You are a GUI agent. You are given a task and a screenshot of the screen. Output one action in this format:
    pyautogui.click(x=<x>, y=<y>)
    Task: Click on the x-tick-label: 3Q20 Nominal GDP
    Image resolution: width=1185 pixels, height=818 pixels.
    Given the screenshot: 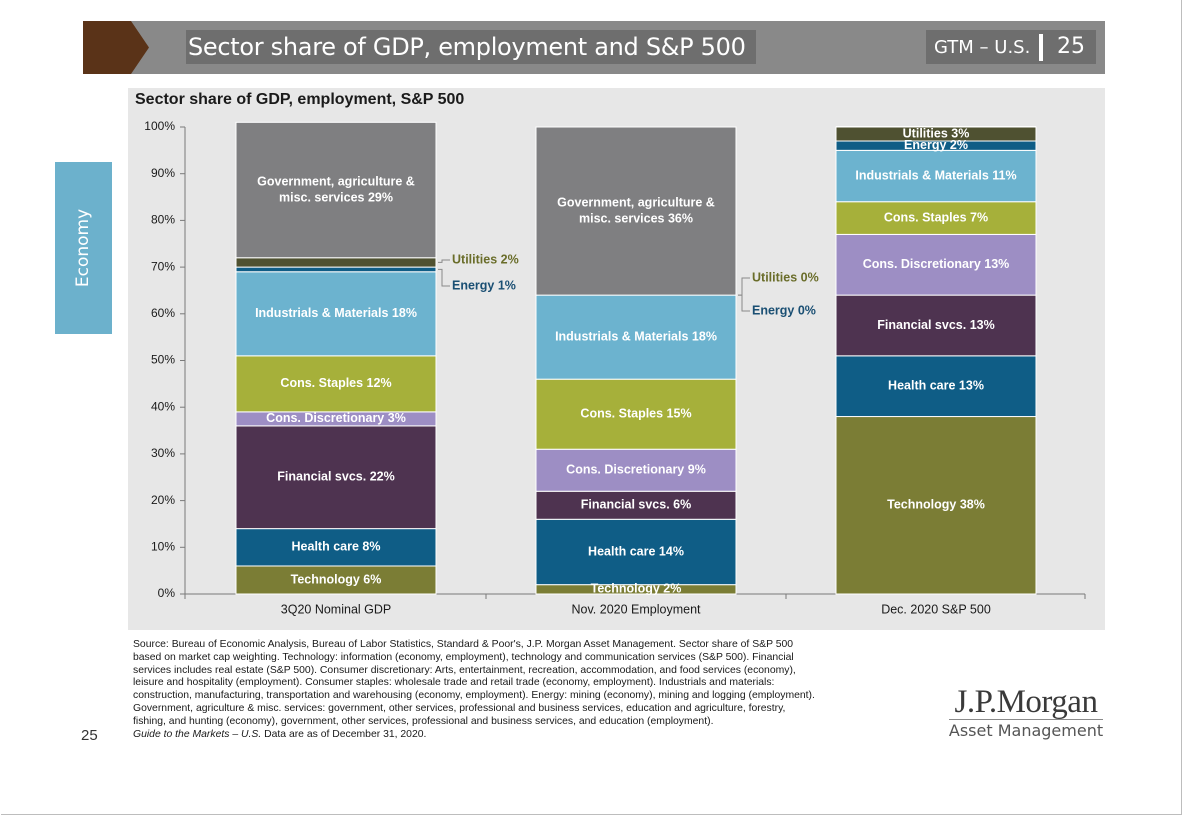 What is the action you would take?
    pyautogui.click(x=336, y=609)
    